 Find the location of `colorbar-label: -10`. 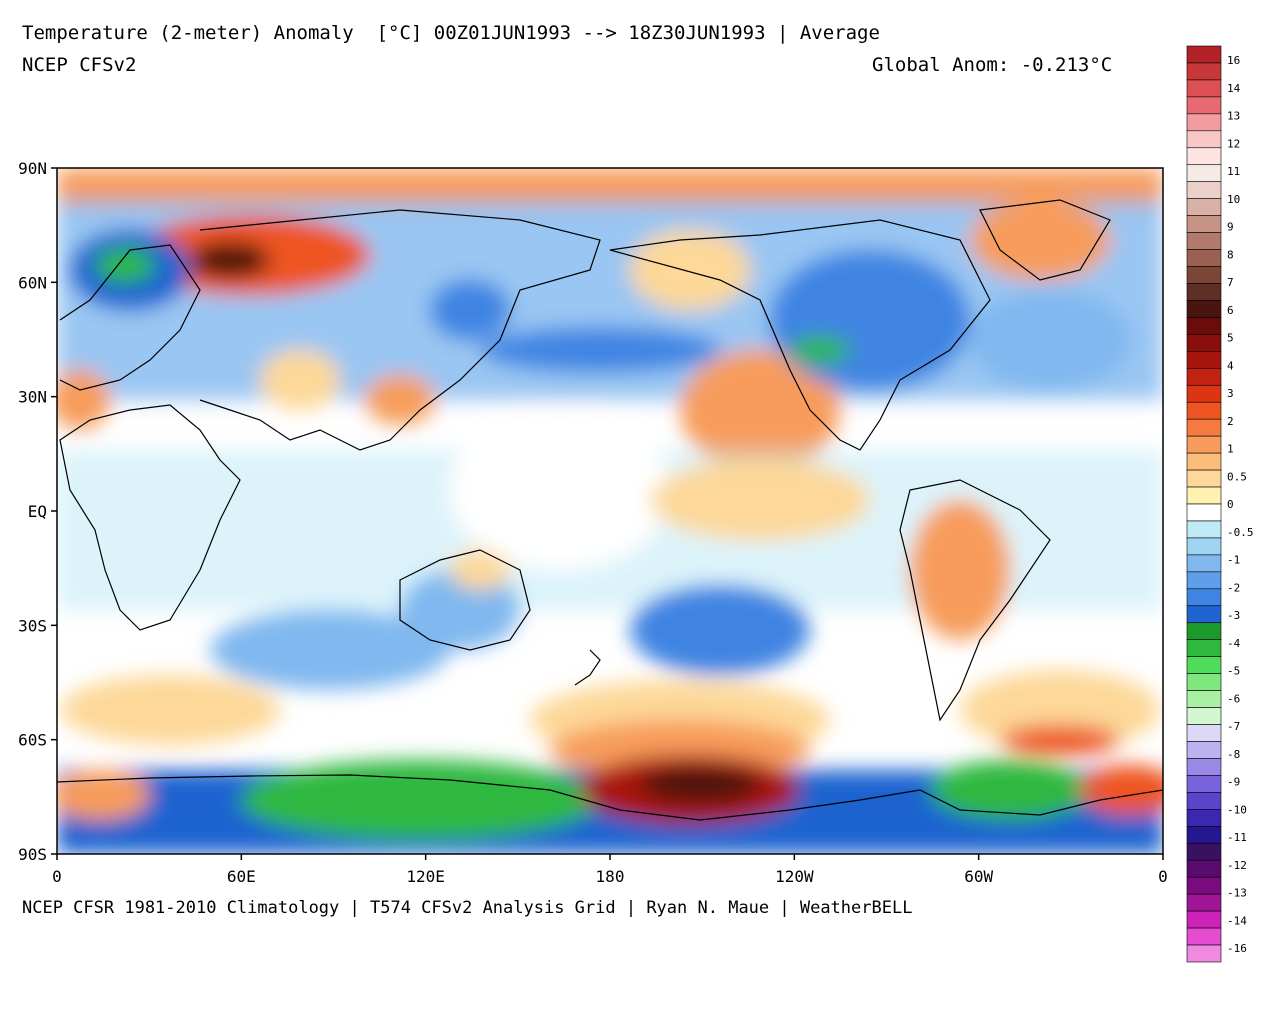

colorbar-label: -10 is located at coordinates (1237, 809).